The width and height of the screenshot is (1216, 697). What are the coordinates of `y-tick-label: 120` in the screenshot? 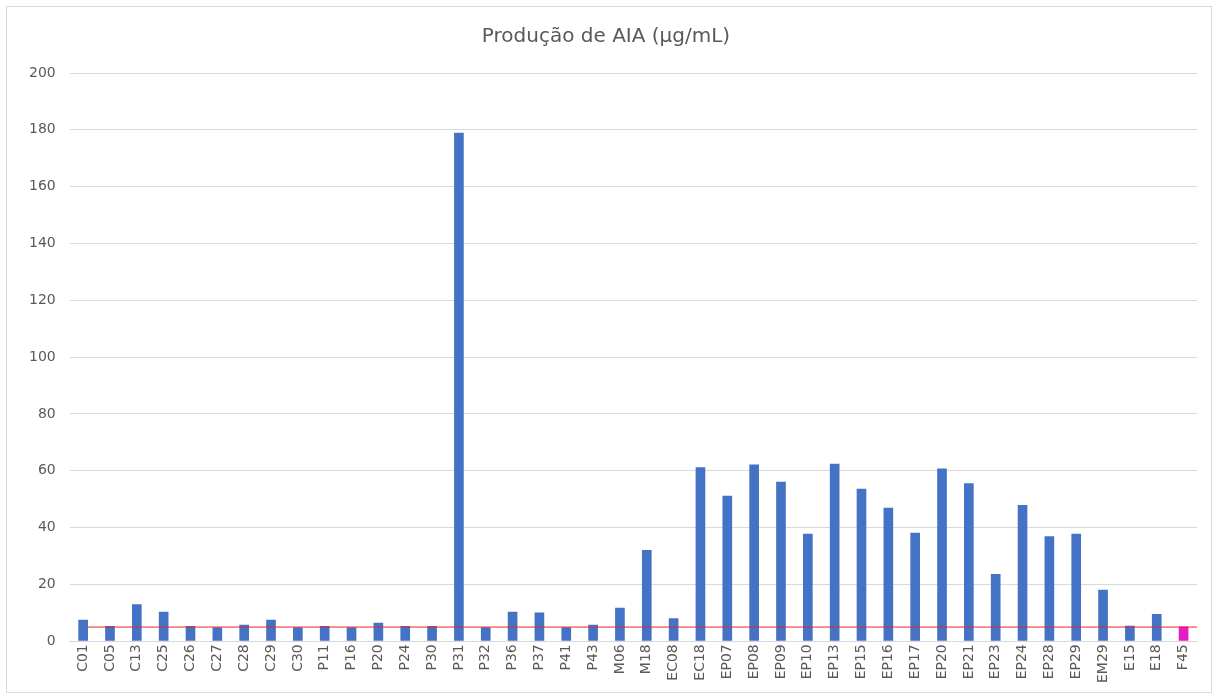 It's located at (42, 298).